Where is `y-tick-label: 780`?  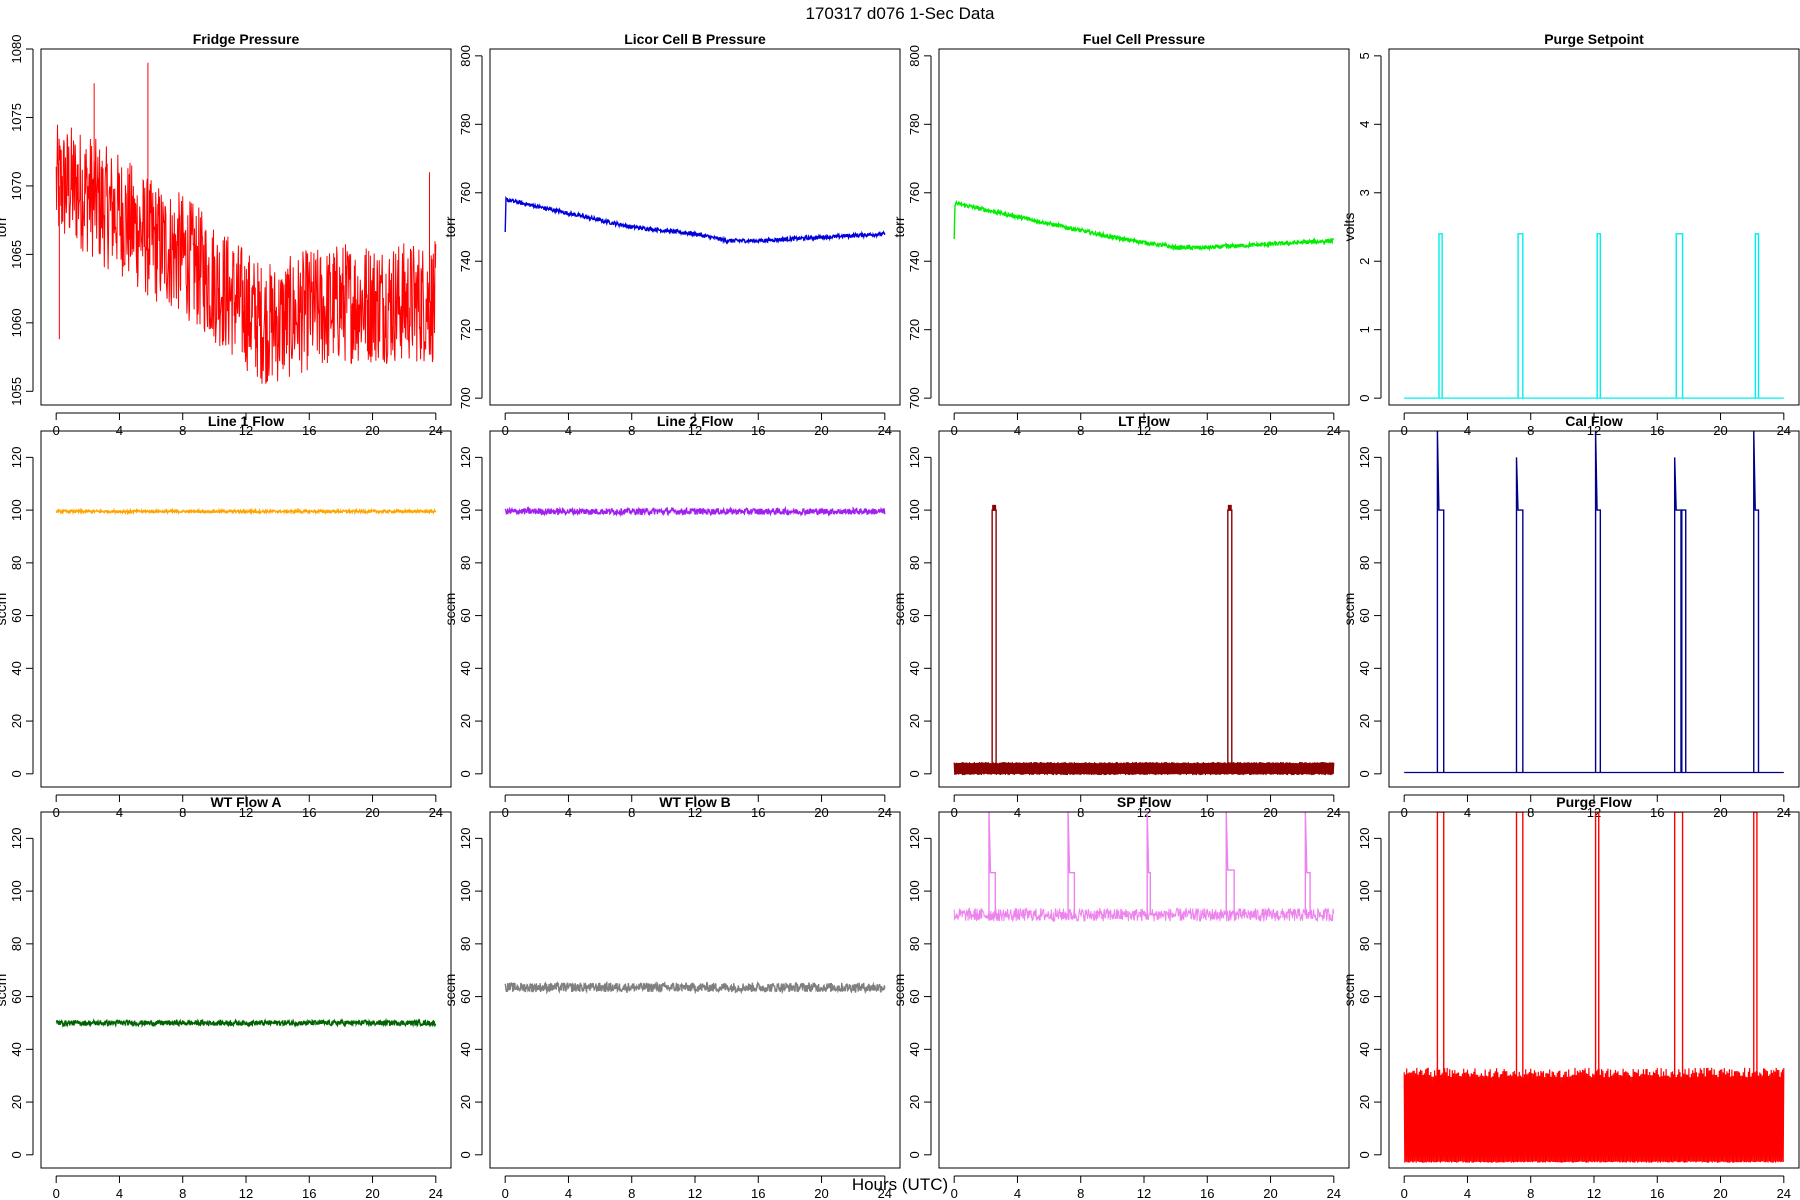 y-tick-label: 780 is located at coordinates (914, 124).